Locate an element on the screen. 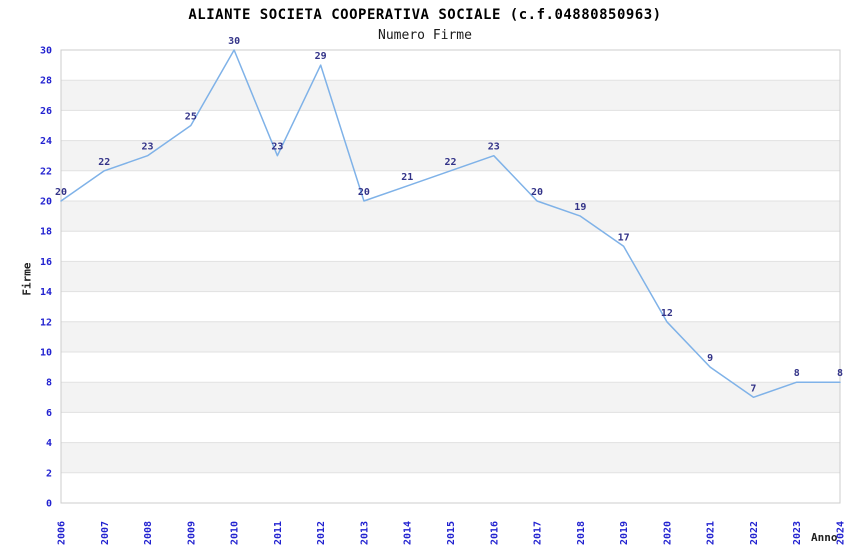 Image resolution: width=850 pixels, height=550 pixels. x-tick-label: 2009 is located at coordinates (191, 533).